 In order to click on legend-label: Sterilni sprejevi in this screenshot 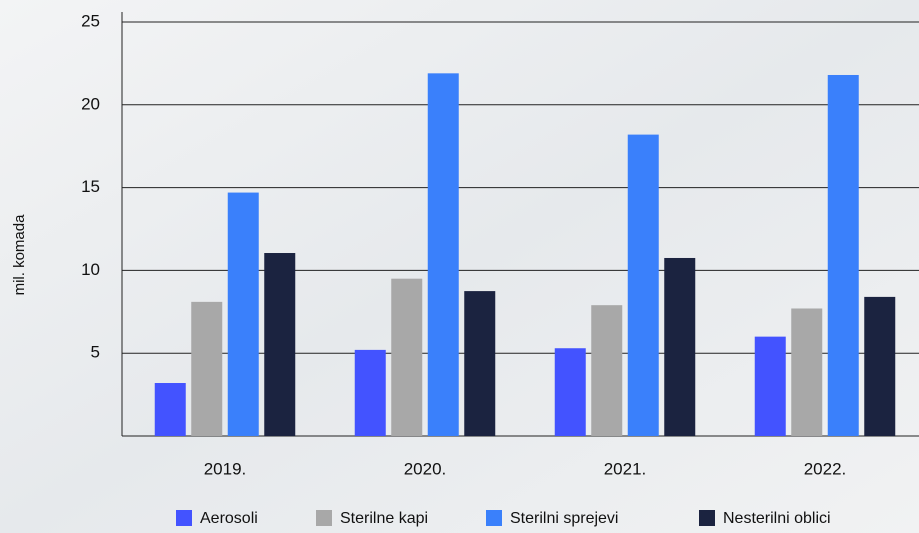, I will do `click(564, 518)`.